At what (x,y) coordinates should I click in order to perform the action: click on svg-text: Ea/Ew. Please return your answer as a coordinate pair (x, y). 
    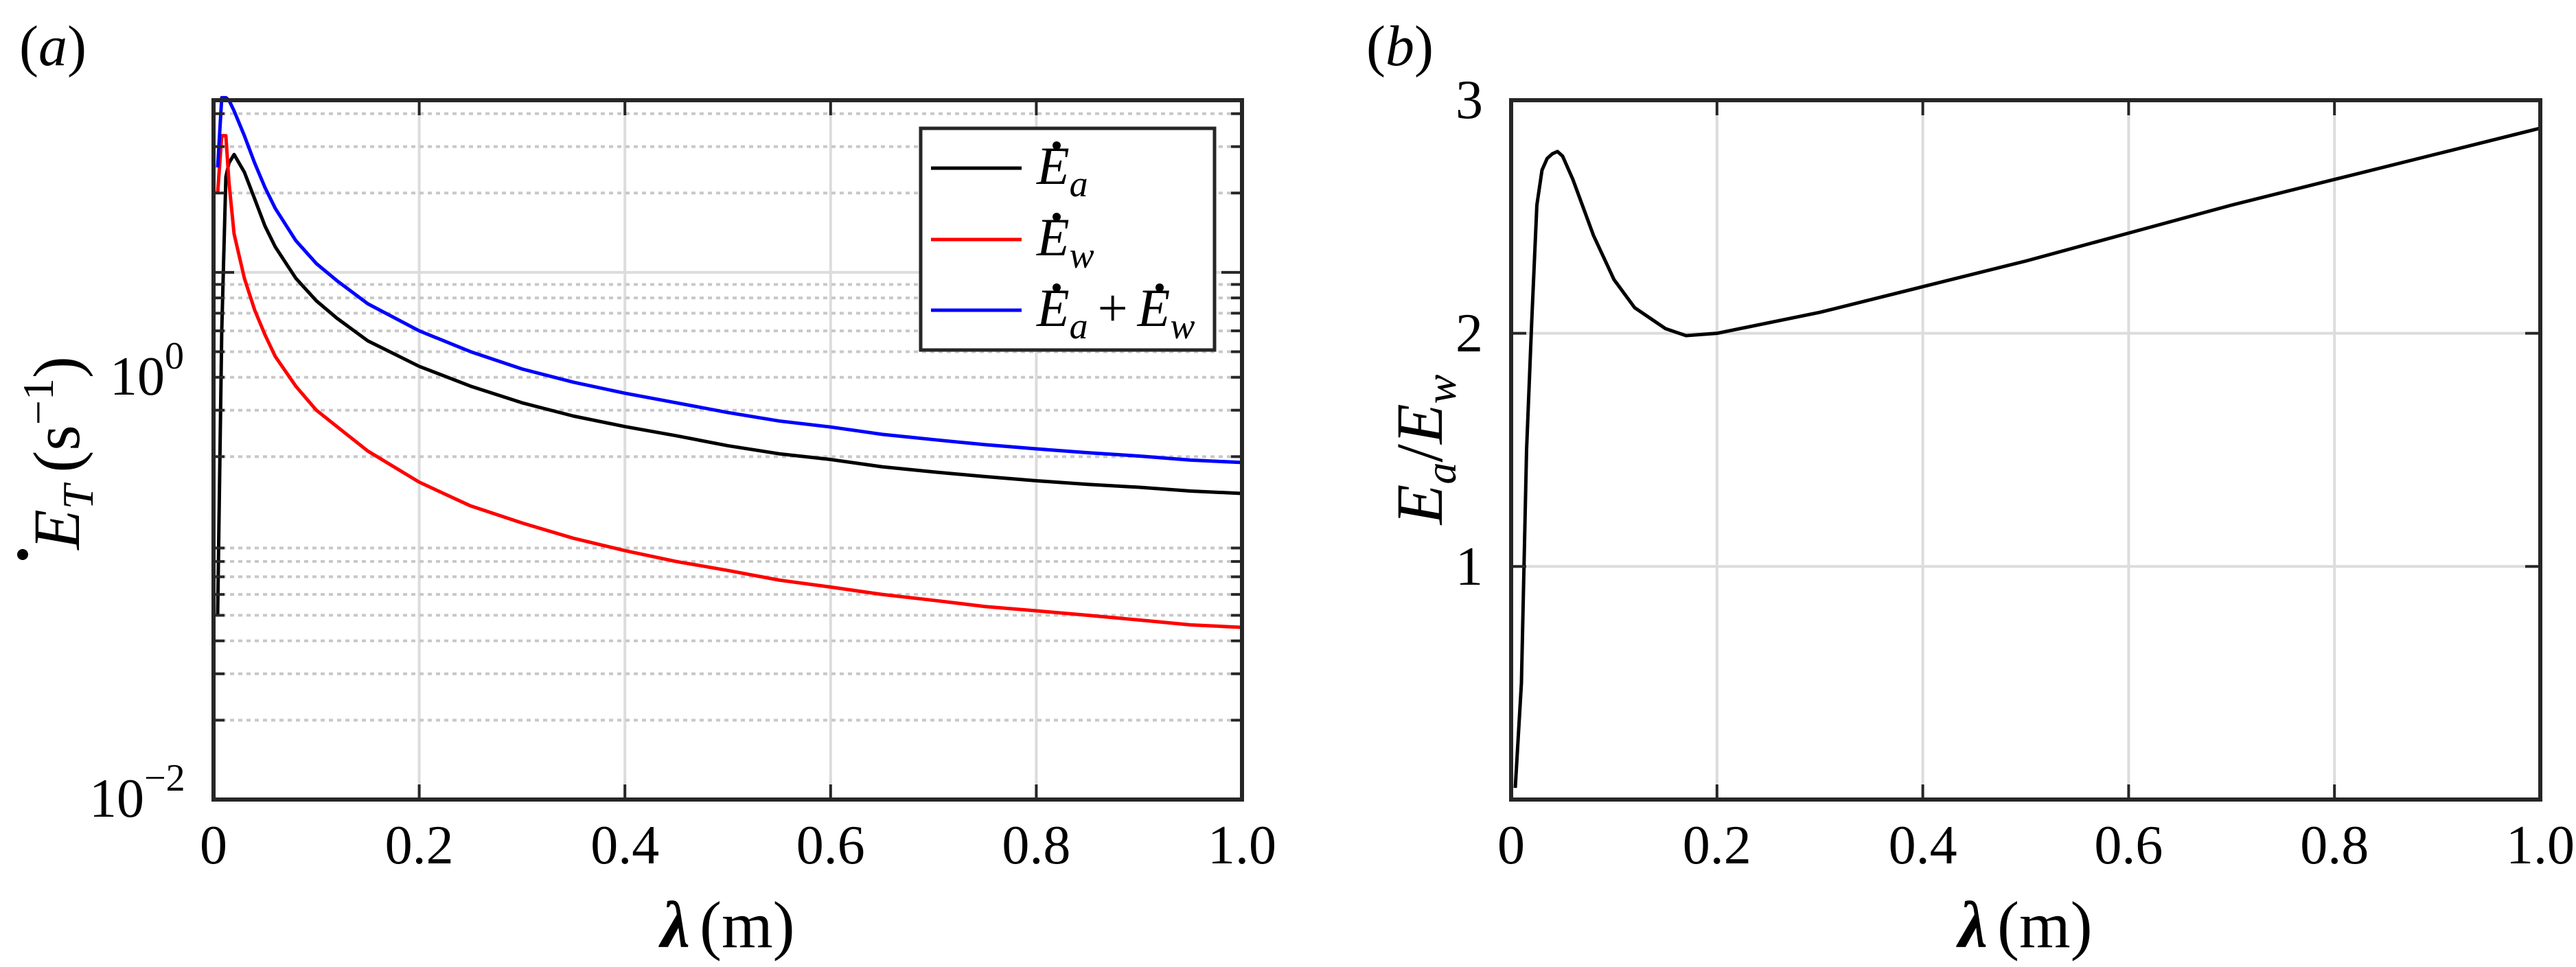
    Looking at the image, I should click on (1424, 450).